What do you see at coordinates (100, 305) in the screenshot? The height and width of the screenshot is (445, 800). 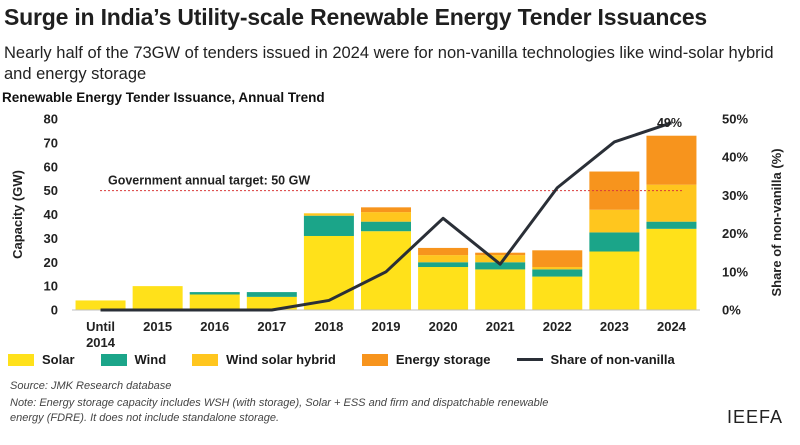 I see `bar-solar-until-2014` at bounding box center [100, 305].